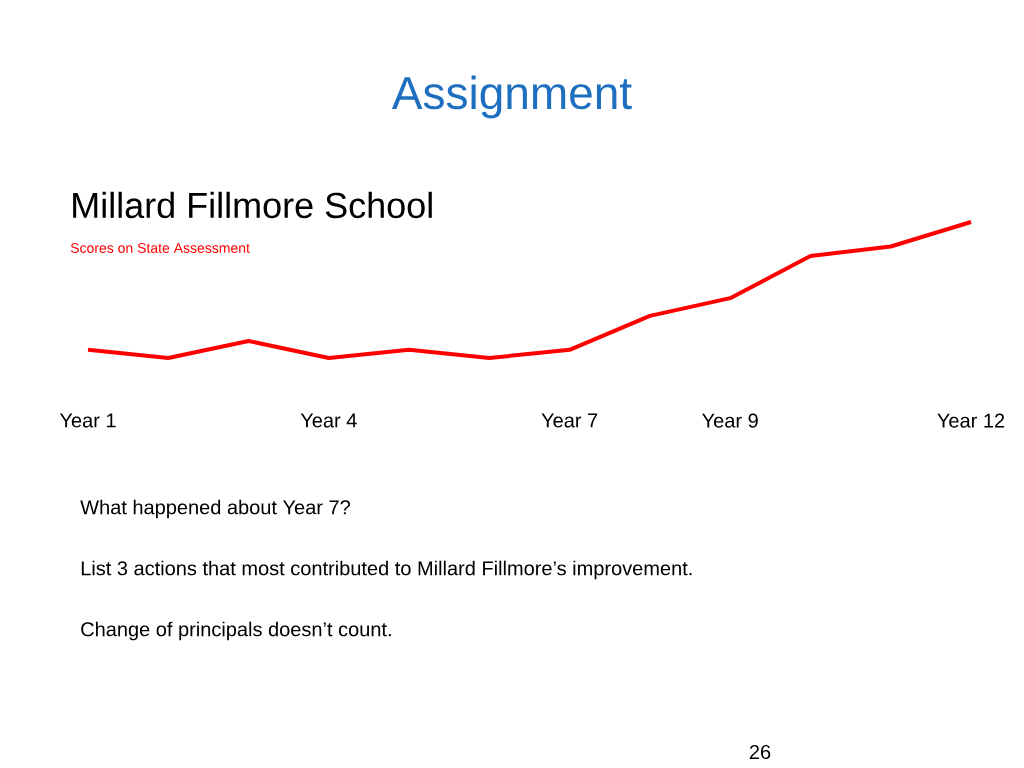 The height and width of the screenshot is (768, 1024). What do you see at coordinates (328, 420) in the screenshot?
I see `x-tick-label: Year 4` at bounding box center [328, 420].